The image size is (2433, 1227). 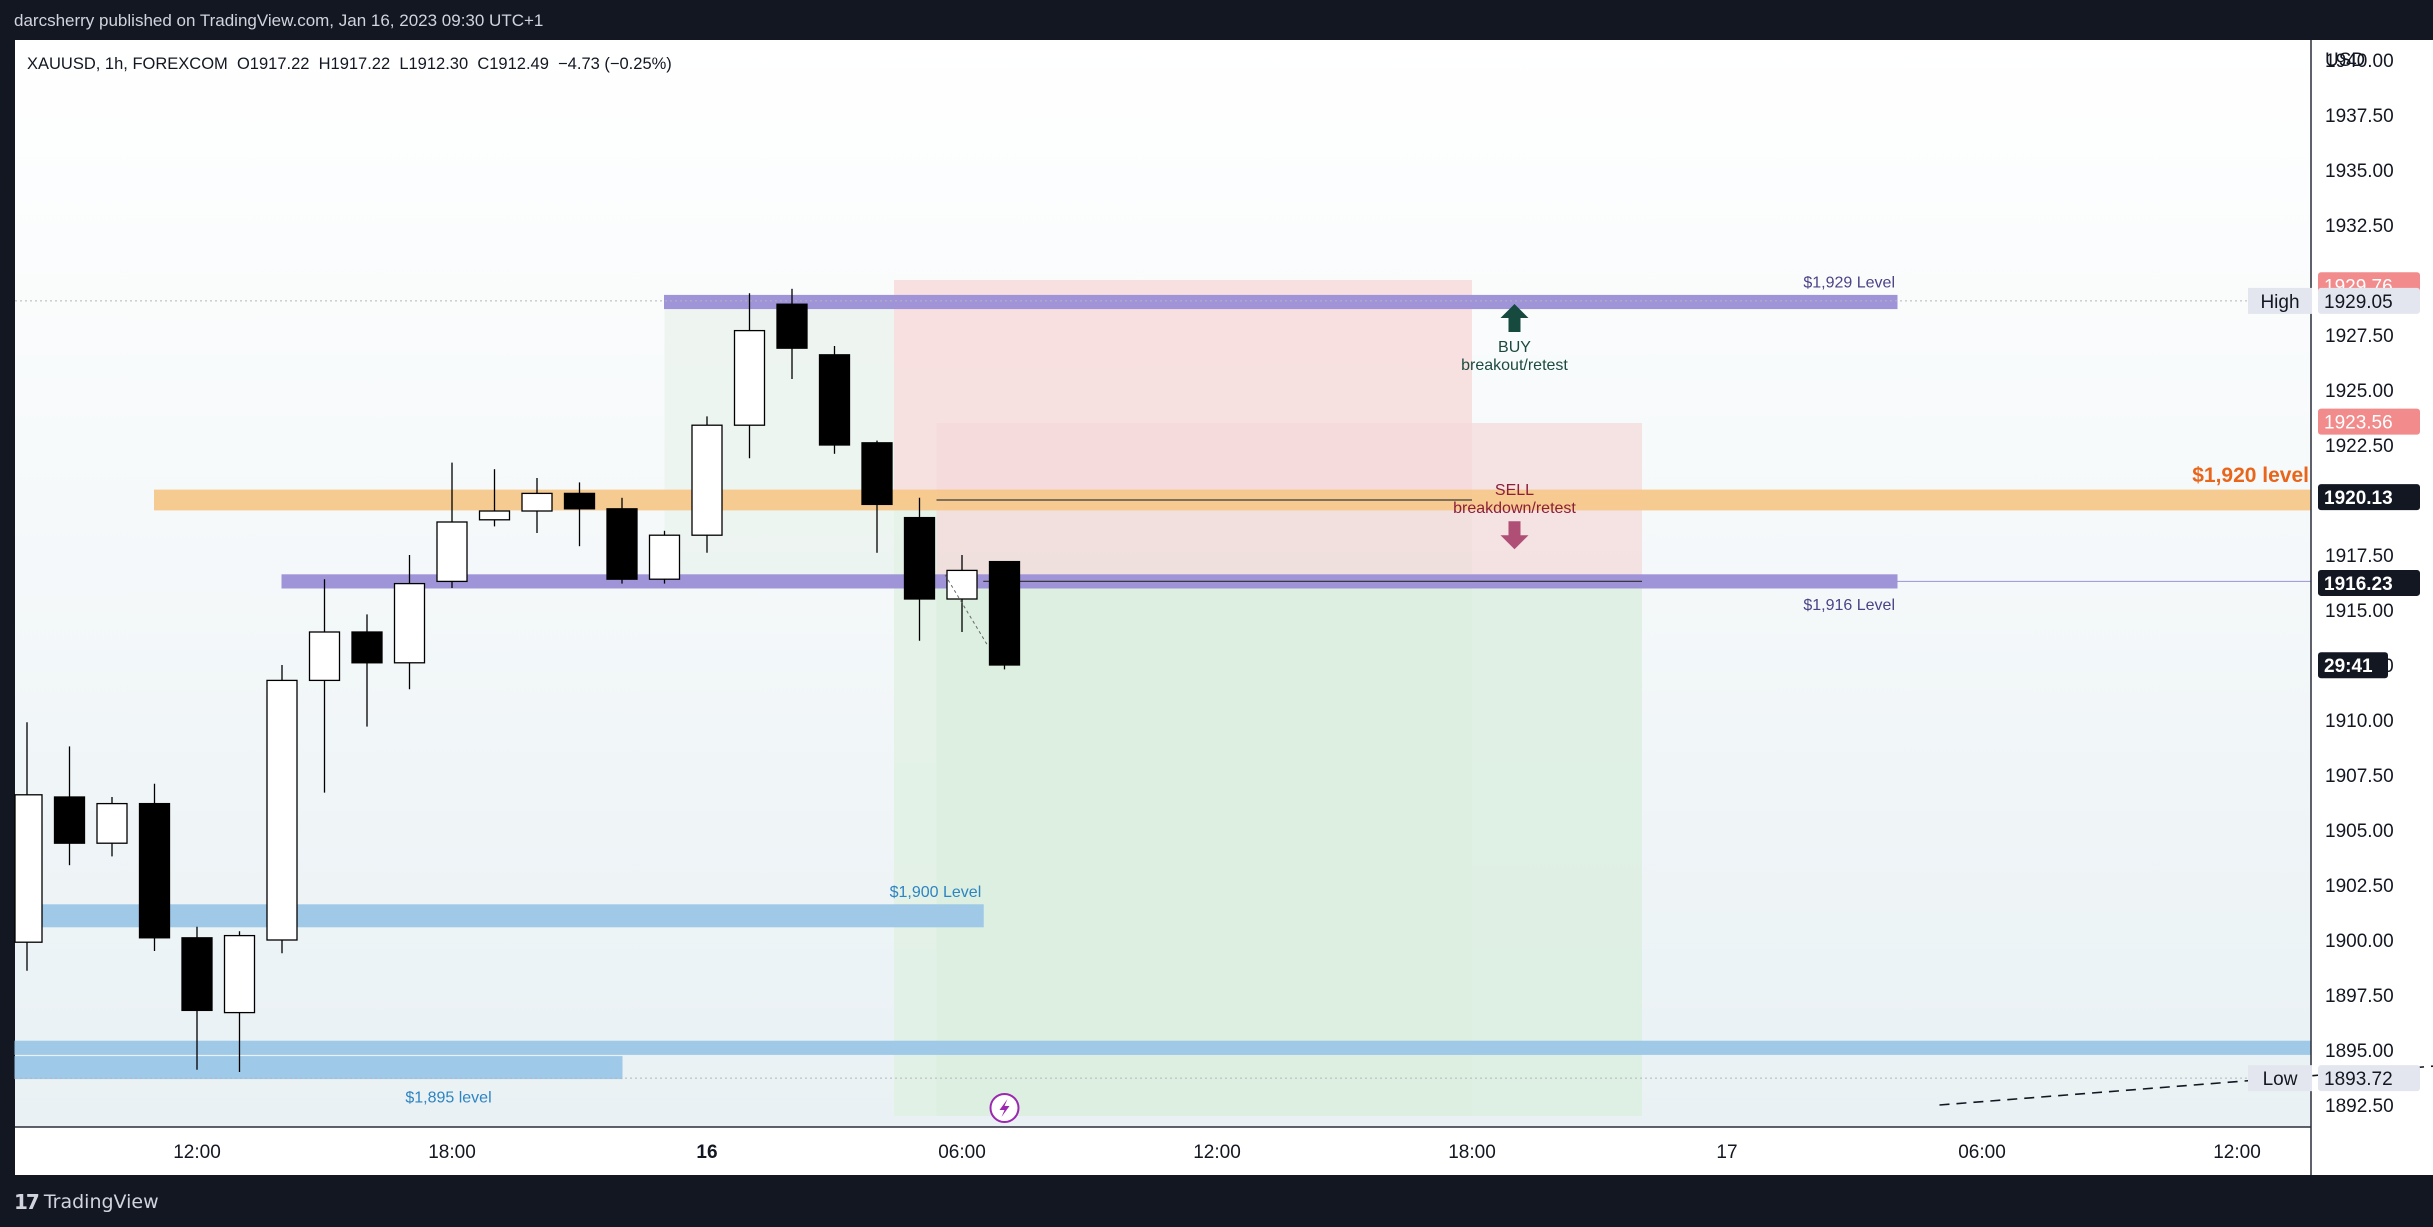 I want to click on price-tag-bg, so click(x=2280, y=300).